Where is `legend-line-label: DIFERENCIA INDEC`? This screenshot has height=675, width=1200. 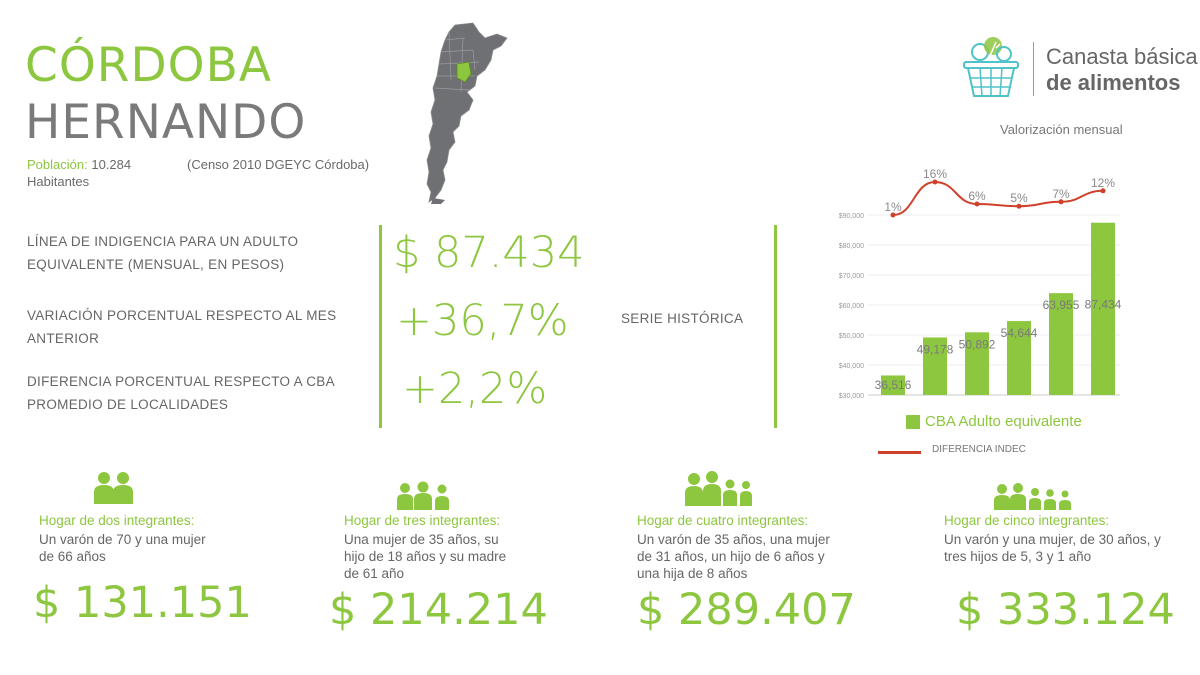 legend-line-label: DIFERENCIA INDEC is located at coordinates (979, 449).